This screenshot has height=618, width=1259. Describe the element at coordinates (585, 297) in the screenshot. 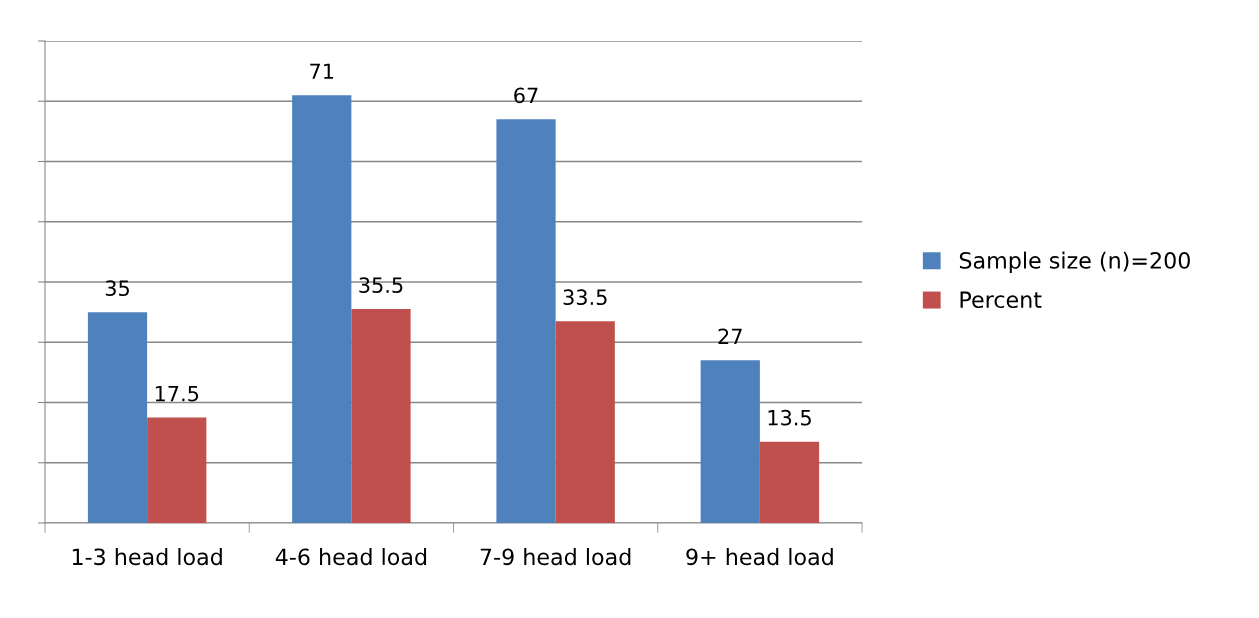

I see `data-label: 33.5` at that location.